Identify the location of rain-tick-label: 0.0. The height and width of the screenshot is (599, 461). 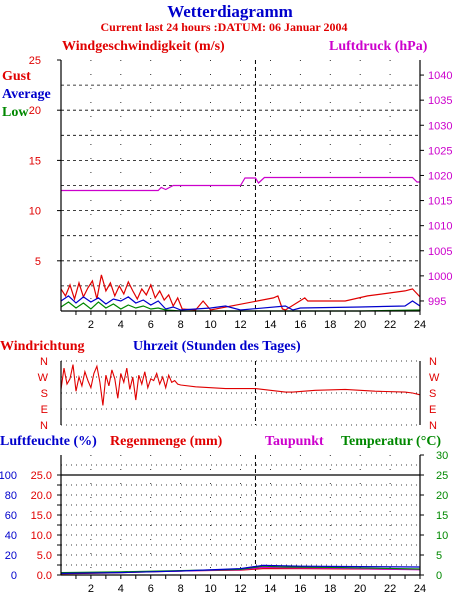
(44, 576).